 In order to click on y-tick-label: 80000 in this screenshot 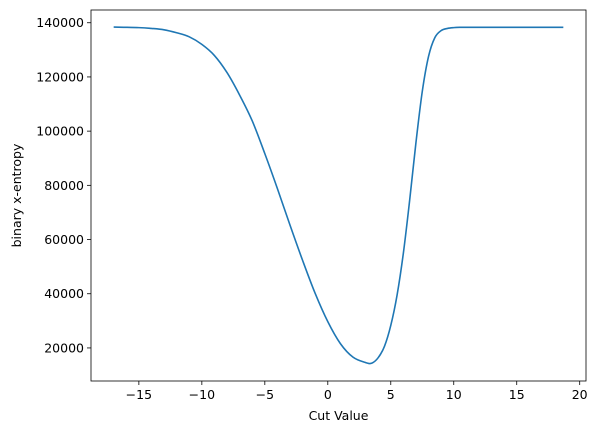, I will do `click(64, 185)`.